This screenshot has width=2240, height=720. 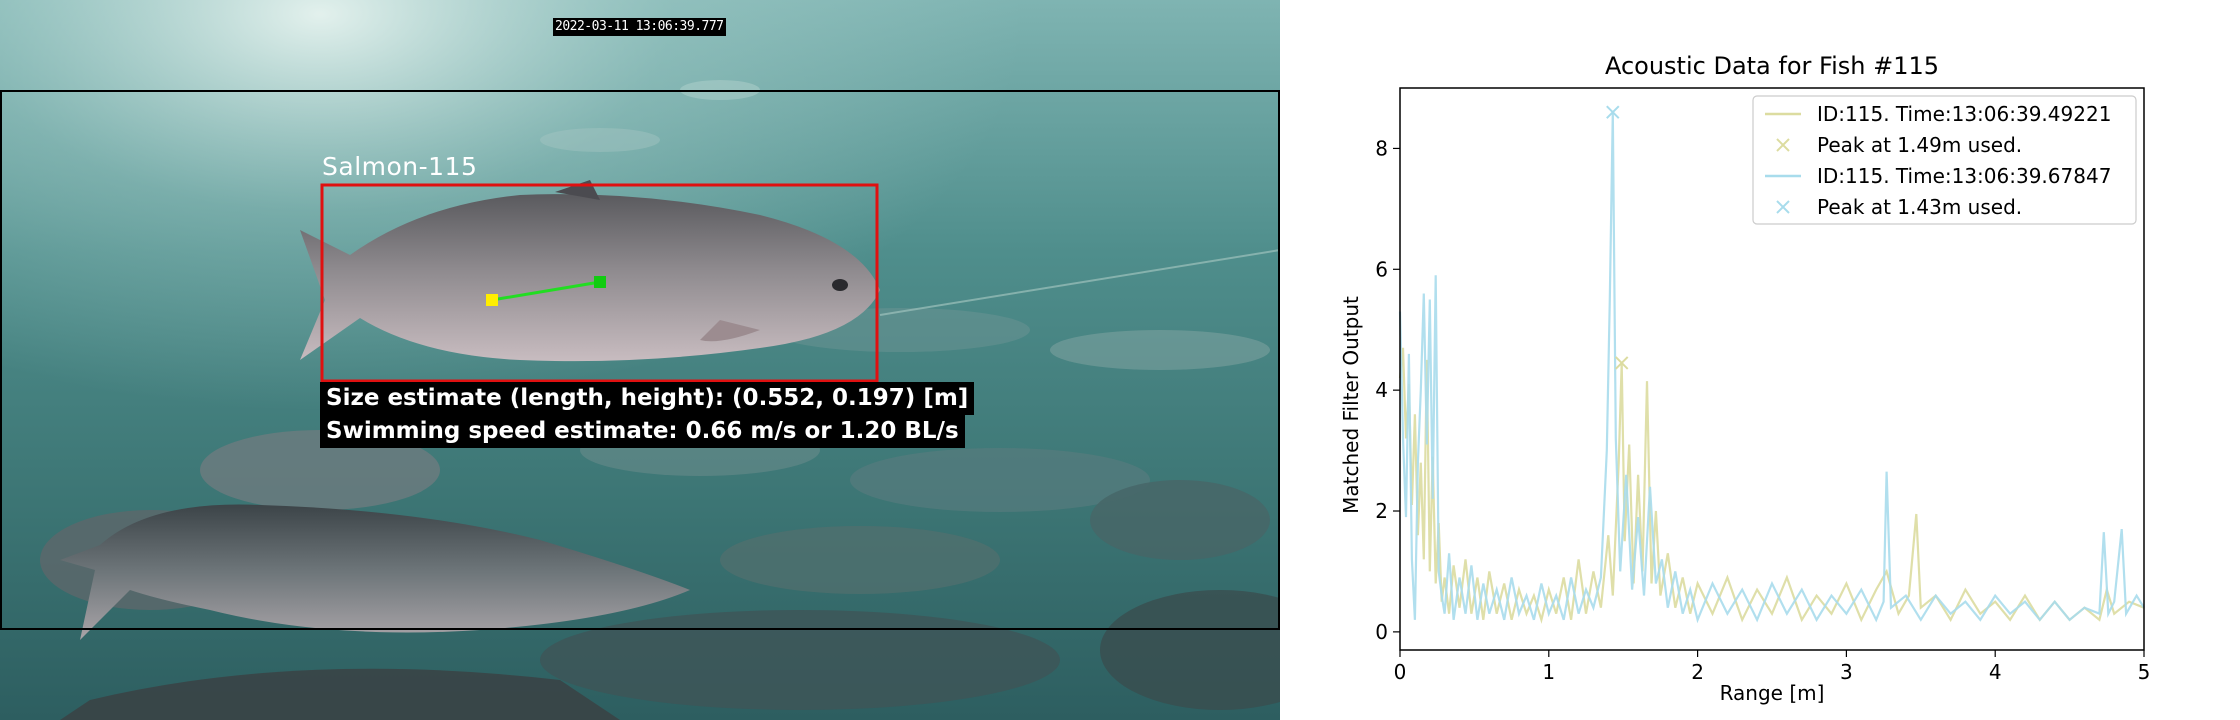 What do you see at coordinates (639, 27) in the screenshot?
I see `frame-timestamp: 2022-03-11 13:06:39.777` at bounding box center [639, 27].